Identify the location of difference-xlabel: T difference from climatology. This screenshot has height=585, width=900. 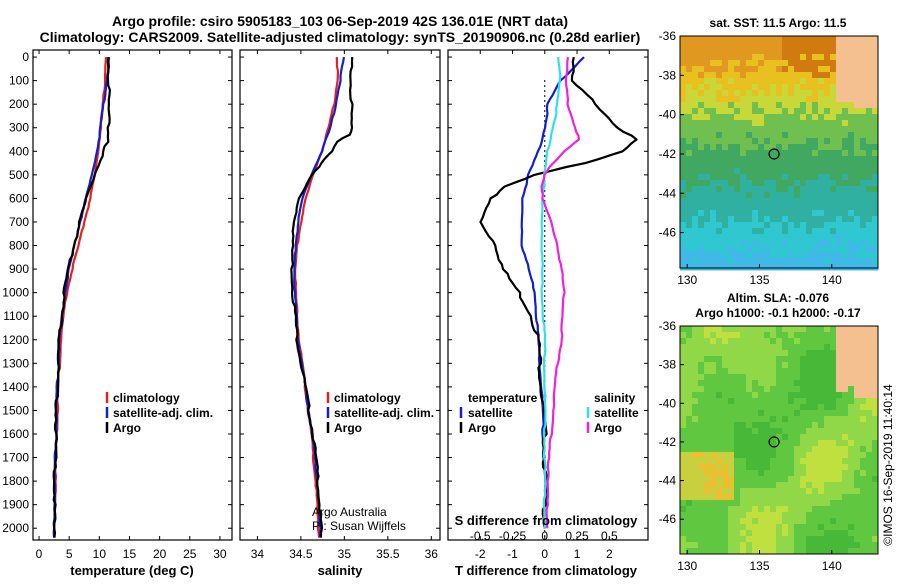
(546, 570).